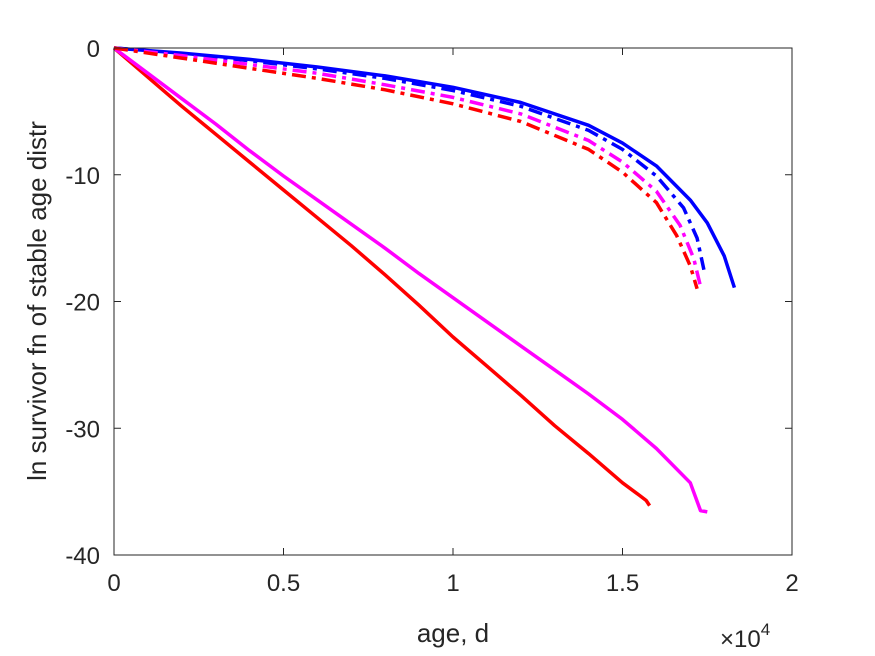 This screenshot has height=656, width=875. Describe the element at coordinates (82, 176) in the screenshot. I see `y-tick-label: -10` at that location.